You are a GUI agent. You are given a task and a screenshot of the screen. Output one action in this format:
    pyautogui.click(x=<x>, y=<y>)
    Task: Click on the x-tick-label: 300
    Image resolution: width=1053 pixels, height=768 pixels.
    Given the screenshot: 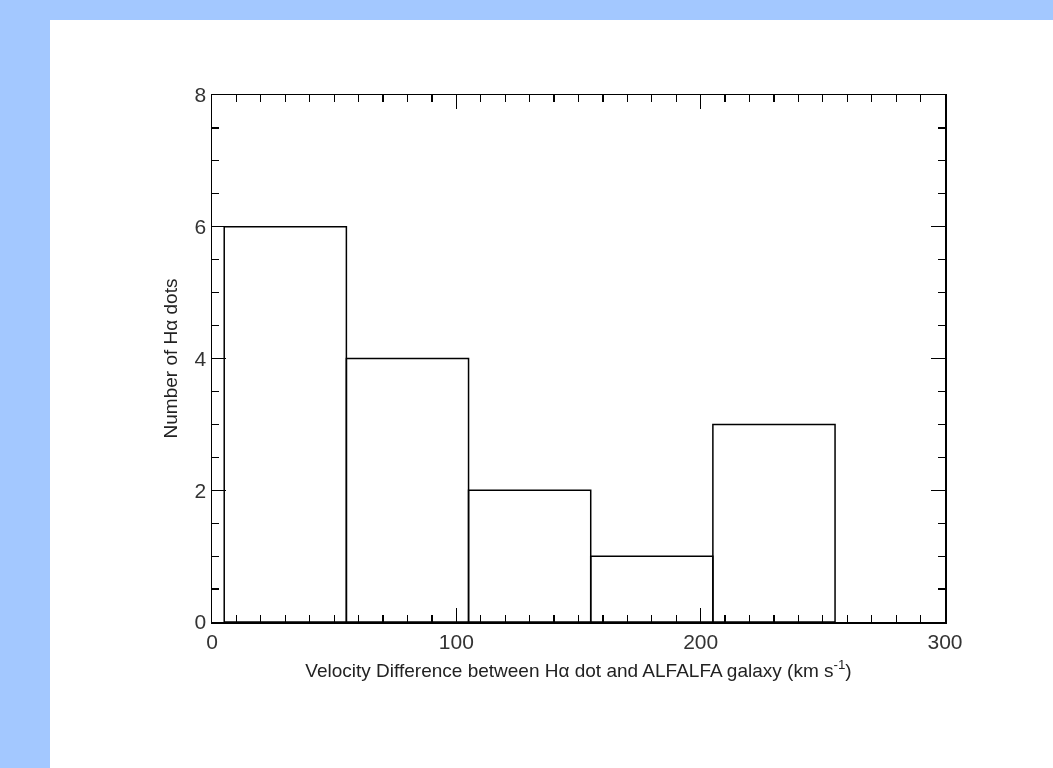 What is the action you would take?
    pyautogui.click(x=945, y=641)
    